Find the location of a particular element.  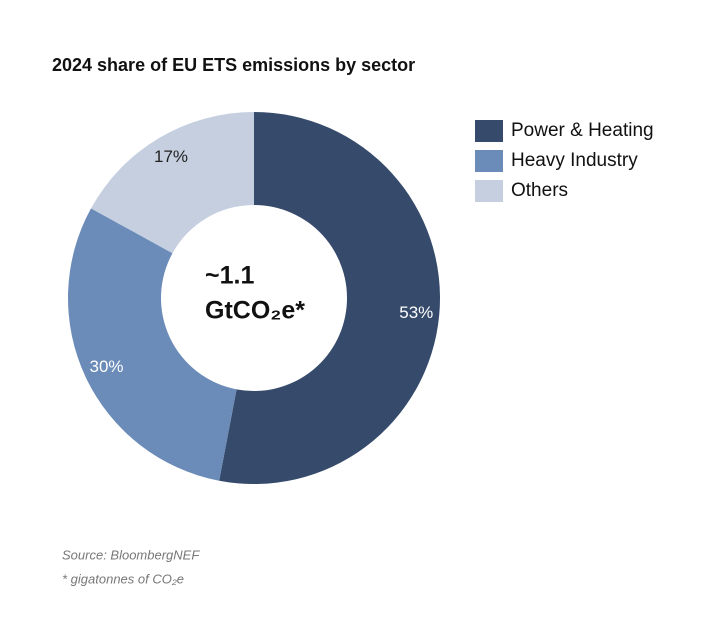

source-note: Source: BloombergNEF is located at coordinates (131, 554).